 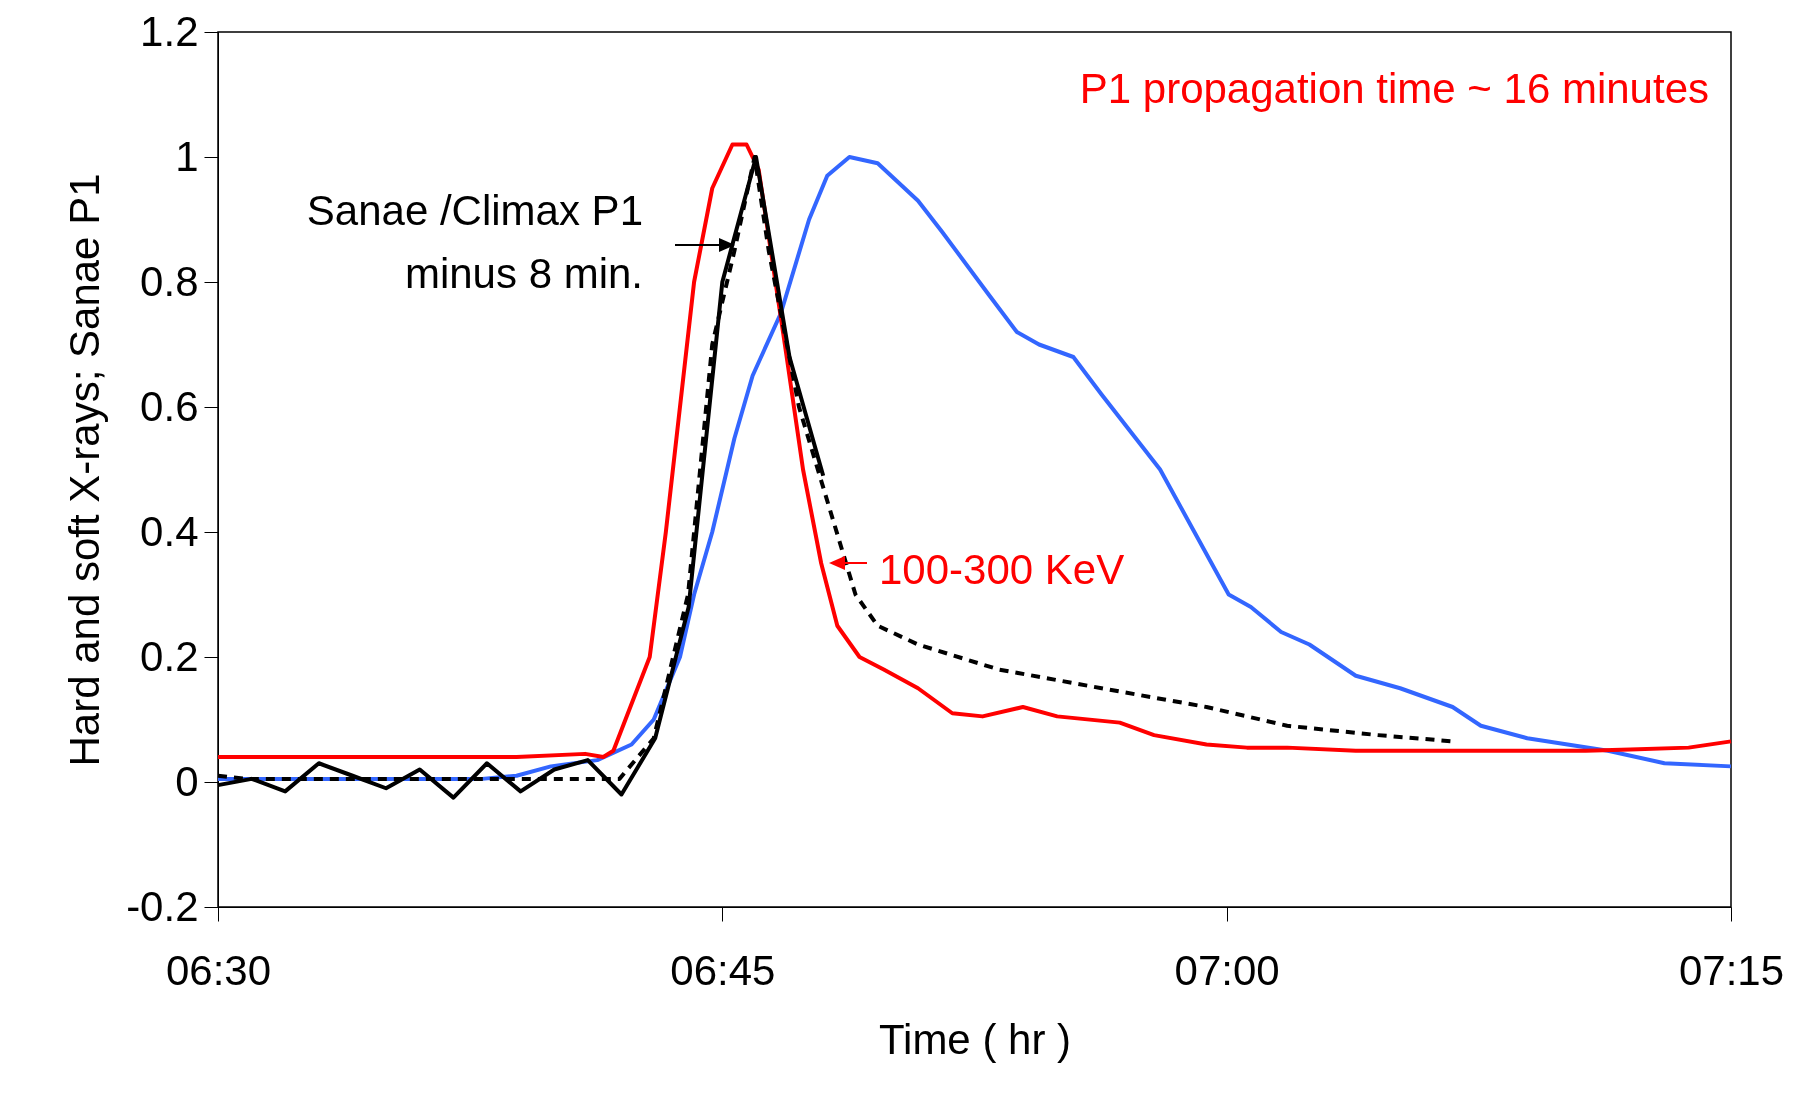 I want to click on x-tick-label: 06:30, so click(x=218, y=970).